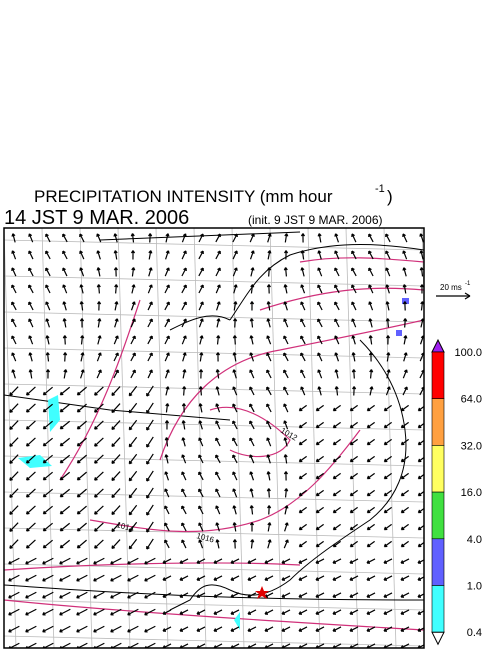 The image size is (500, 655). Describe the element at coordinates (471, 493) in the screenshot. I see `colorbar-label: 16.0` at that location.